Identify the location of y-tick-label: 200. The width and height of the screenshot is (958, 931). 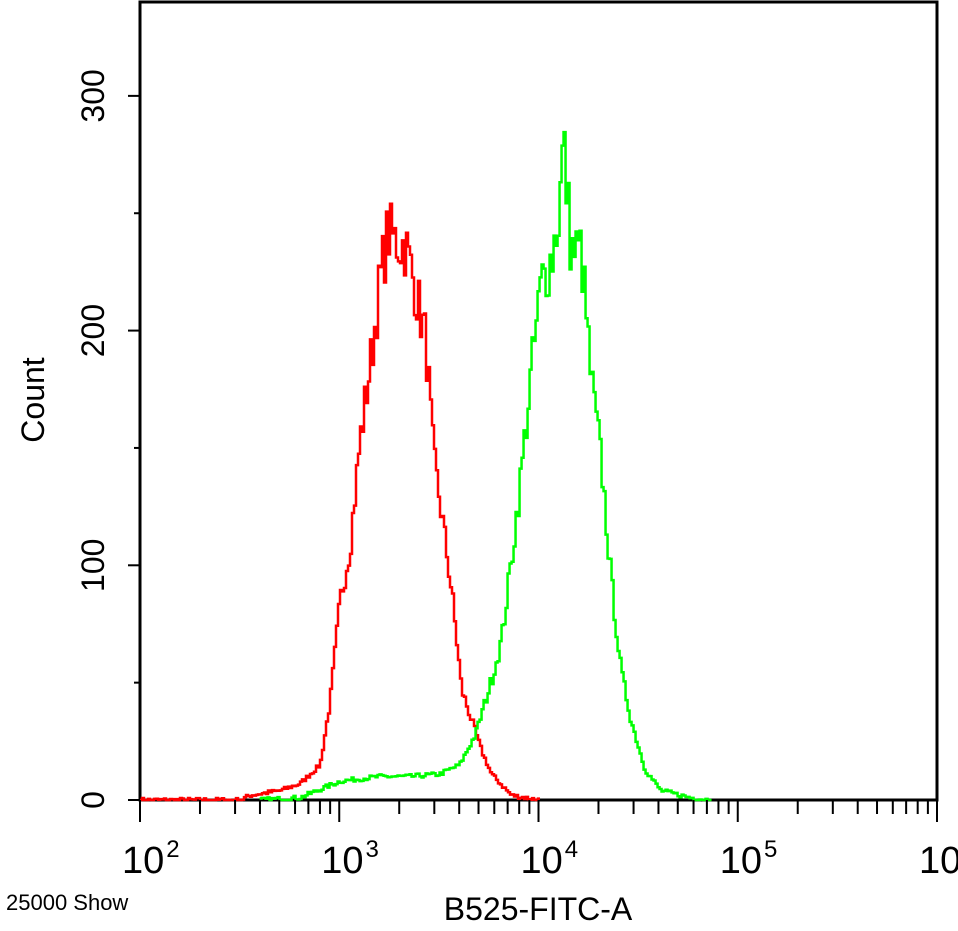
(93, 330).